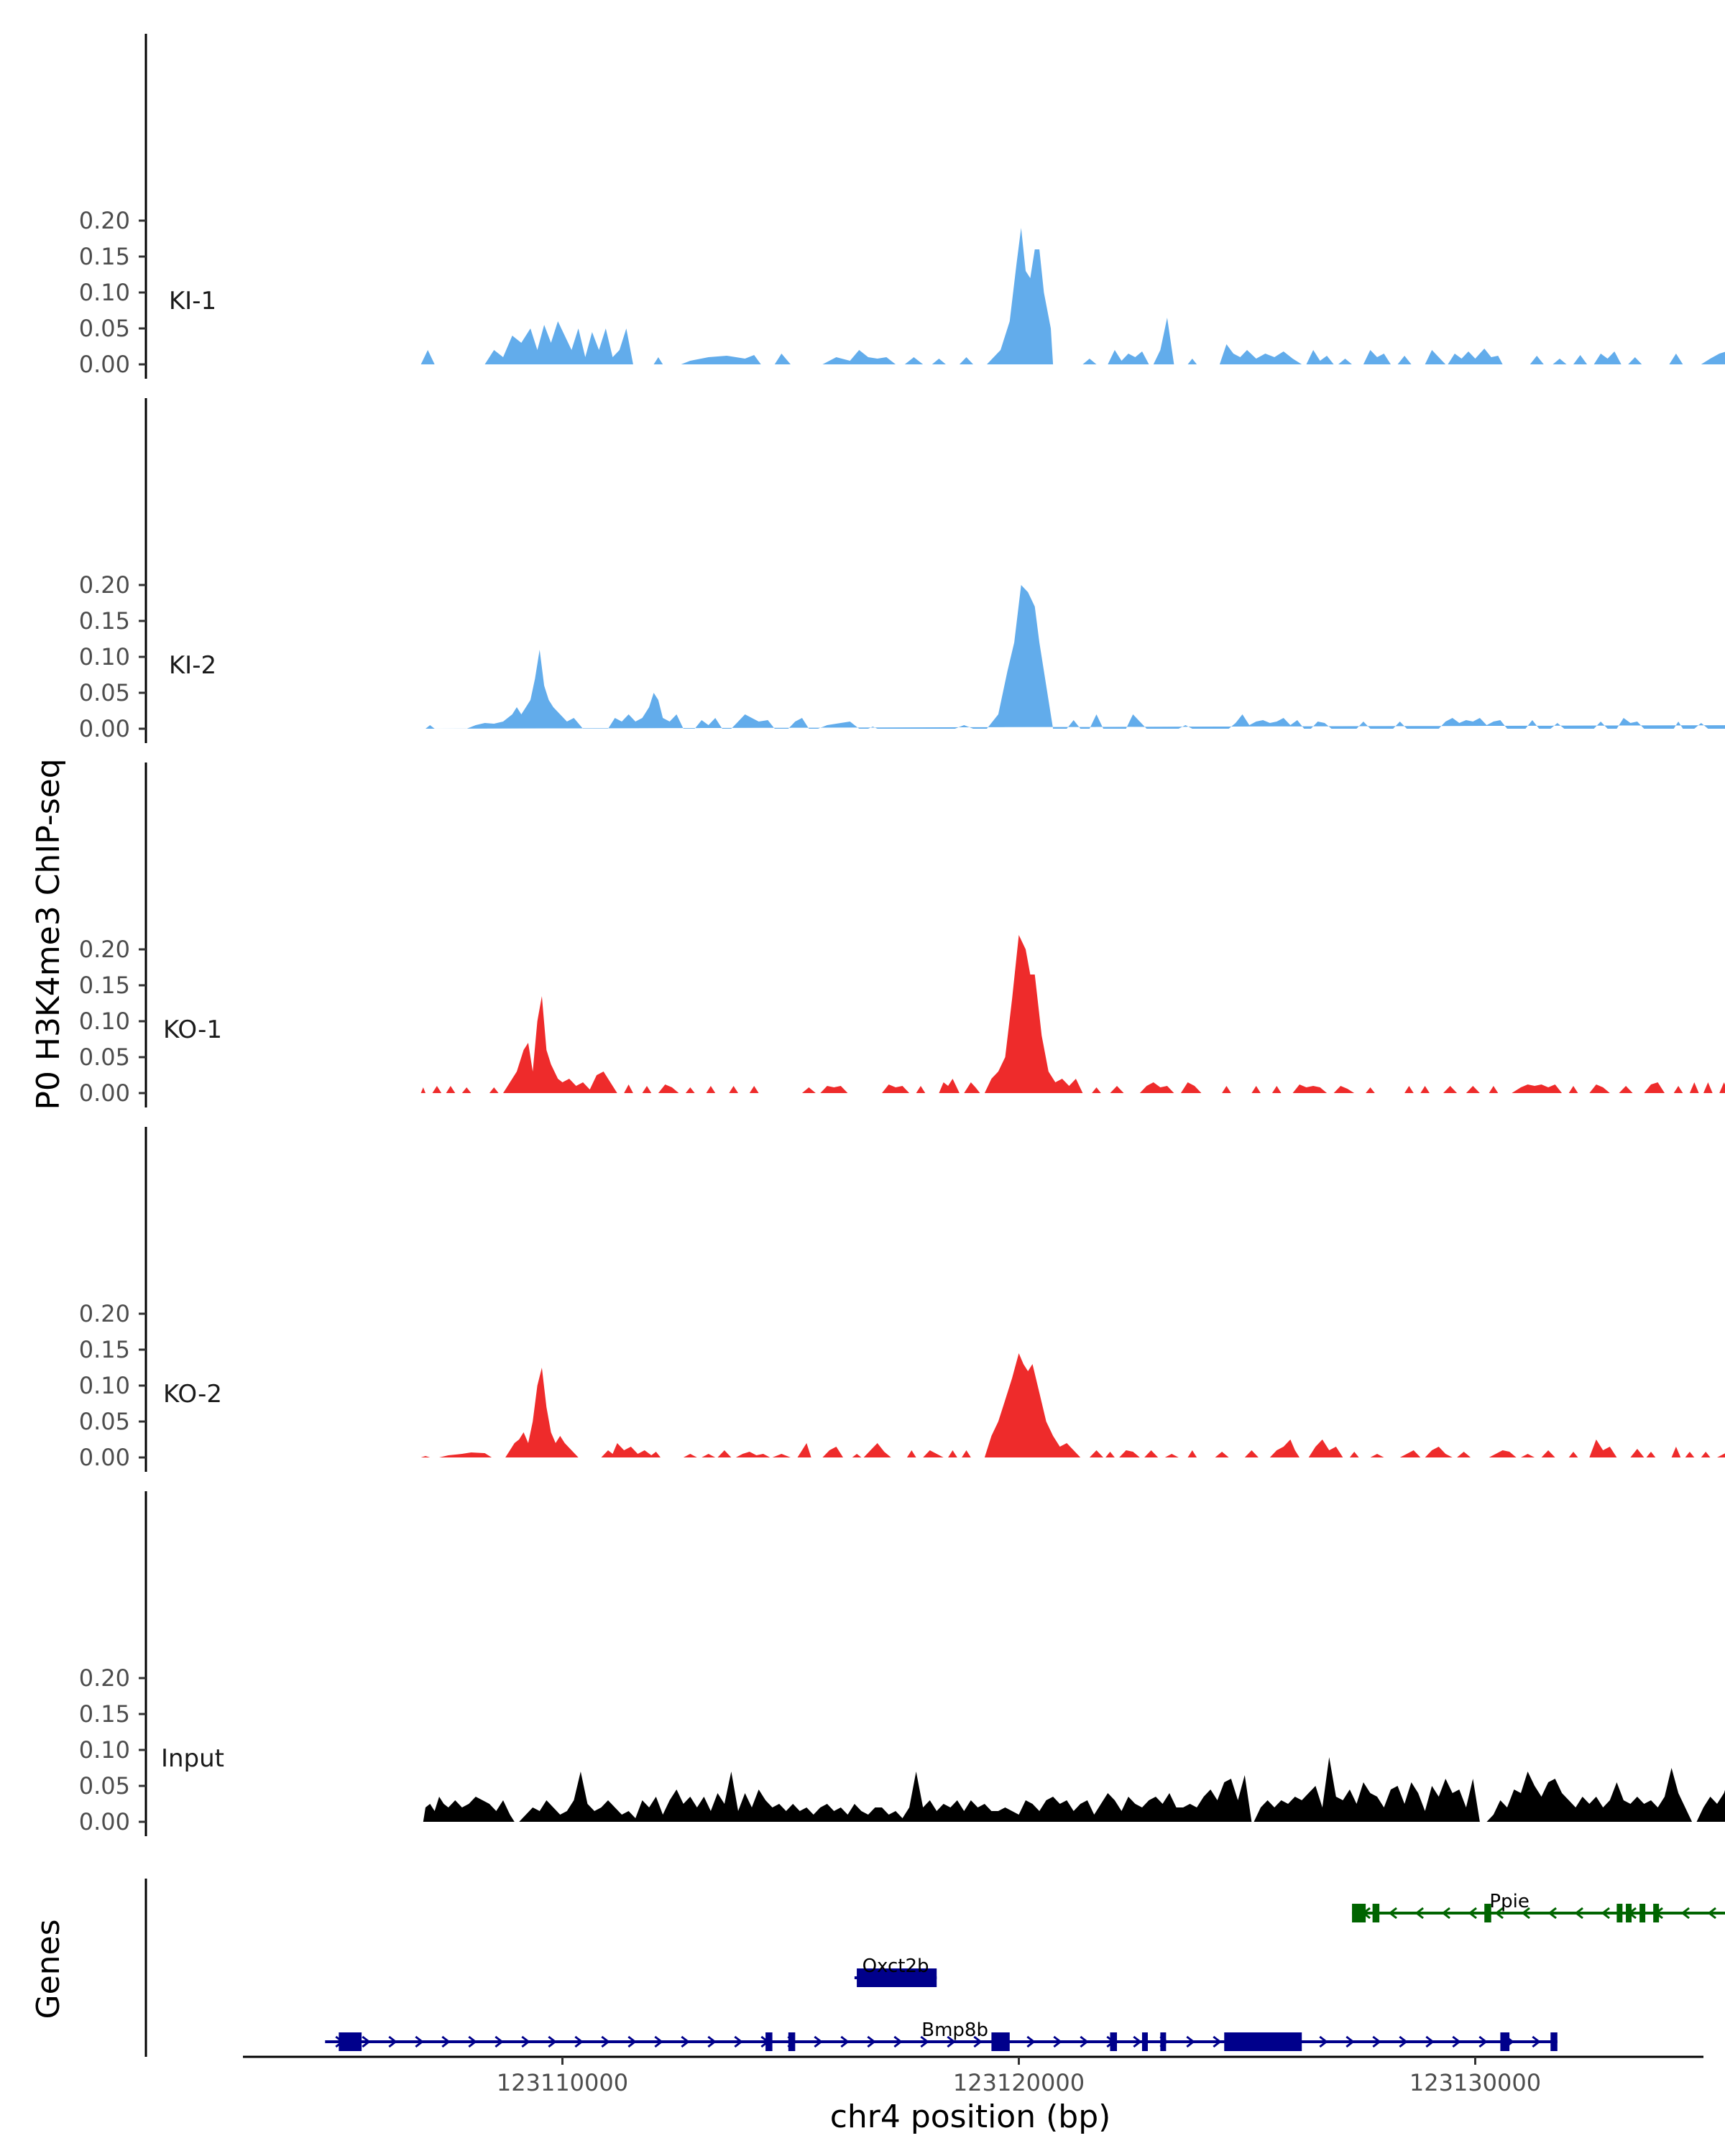 This screenshot has height=2156, width=1725. What do you see at coordinates (1475, 2082) in the screenshot?
I see `x-tick-label: 123130000` at bounding box center [1475, 2082].